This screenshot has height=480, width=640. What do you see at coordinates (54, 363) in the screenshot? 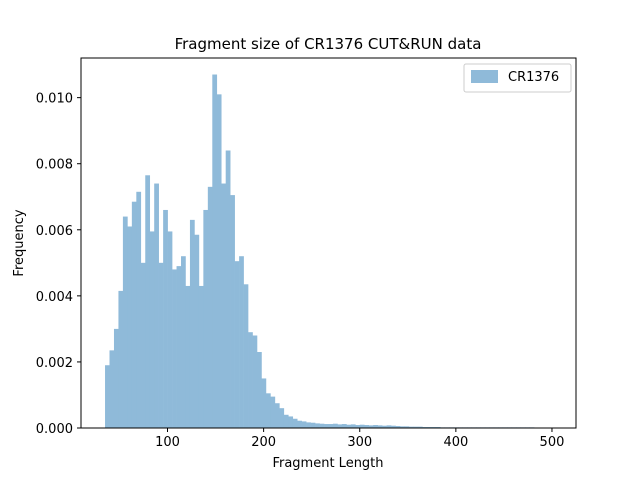
I see `y-tick-label: 0.002` at bounding box center [54, 363].